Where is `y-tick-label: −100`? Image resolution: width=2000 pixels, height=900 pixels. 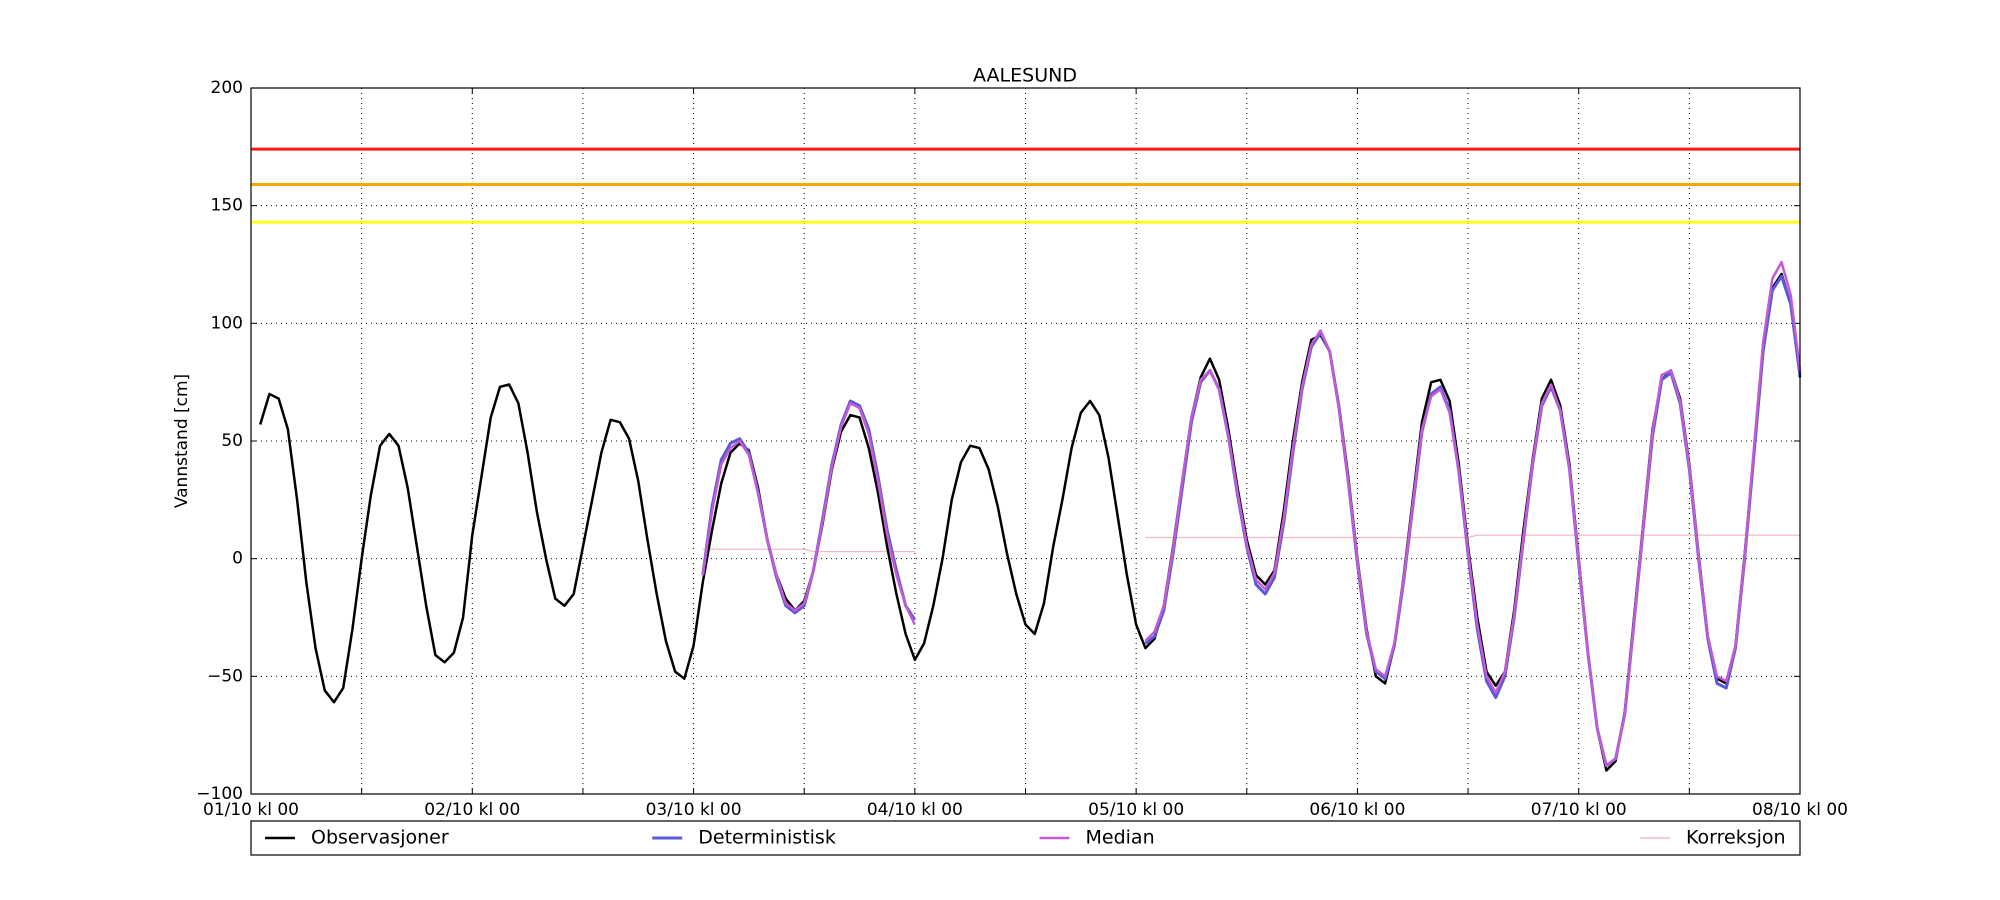 y-tick-label: −100 is located at coordinates (219, 794).